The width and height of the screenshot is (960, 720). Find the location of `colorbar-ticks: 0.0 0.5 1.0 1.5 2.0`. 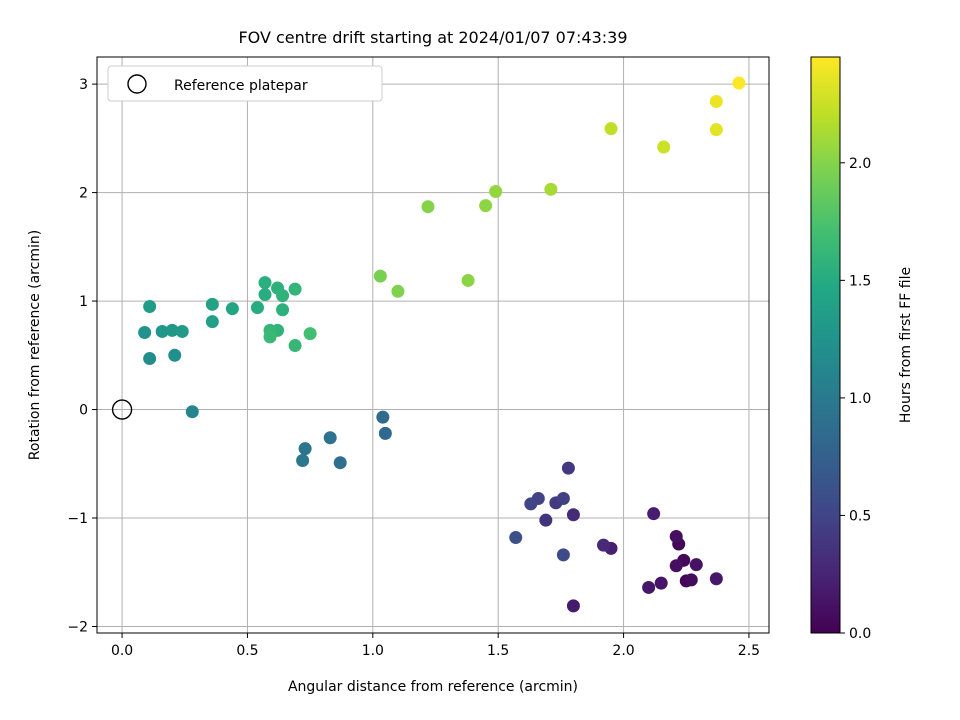

colorbar-ticks: 0.0 0.5 1.0 1.5 2.0 is located at coordinates (855, 399).